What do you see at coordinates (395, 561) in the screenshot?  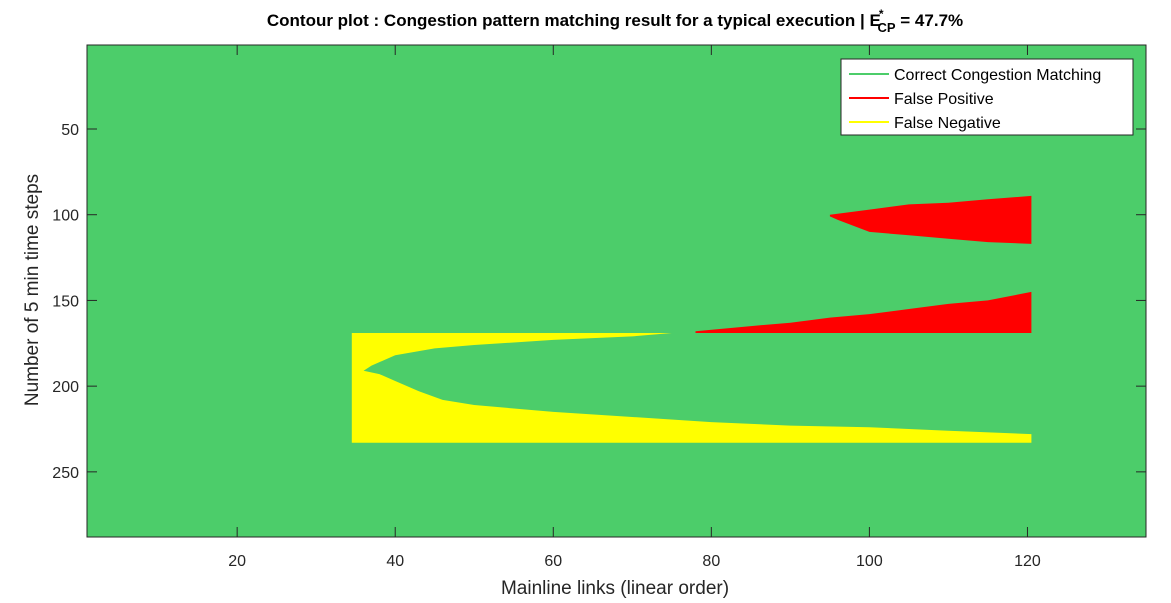 I see `x-tick-label: 40` at bounding box center [395, 561].